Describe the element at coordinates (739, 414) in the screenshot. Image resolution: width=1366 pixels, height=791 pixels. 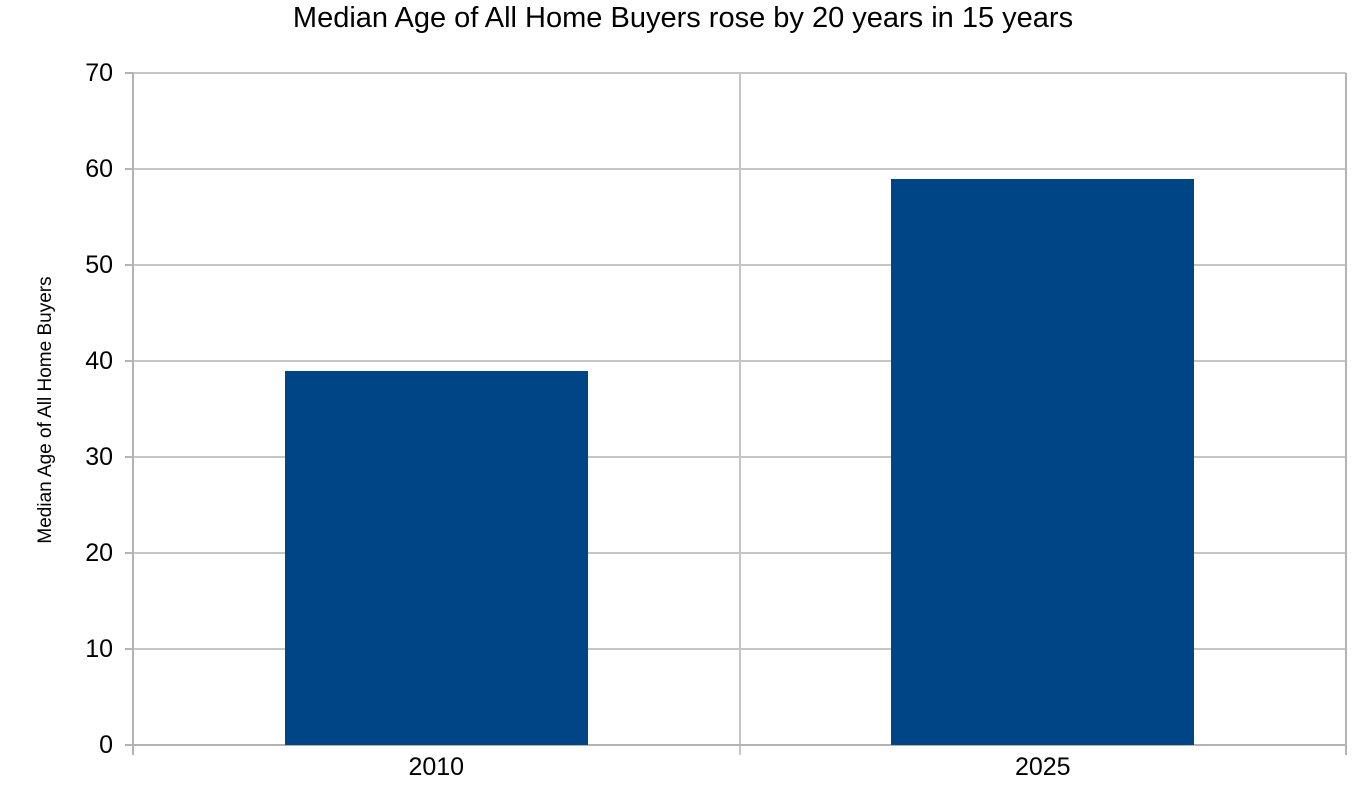
I see `gridline-vertical` at that location.